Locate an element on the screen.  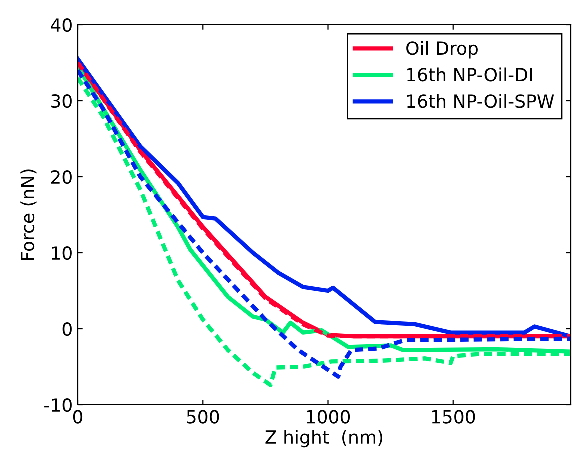
y-axis-title: Force (nN) is located at coordinates (28, 215).